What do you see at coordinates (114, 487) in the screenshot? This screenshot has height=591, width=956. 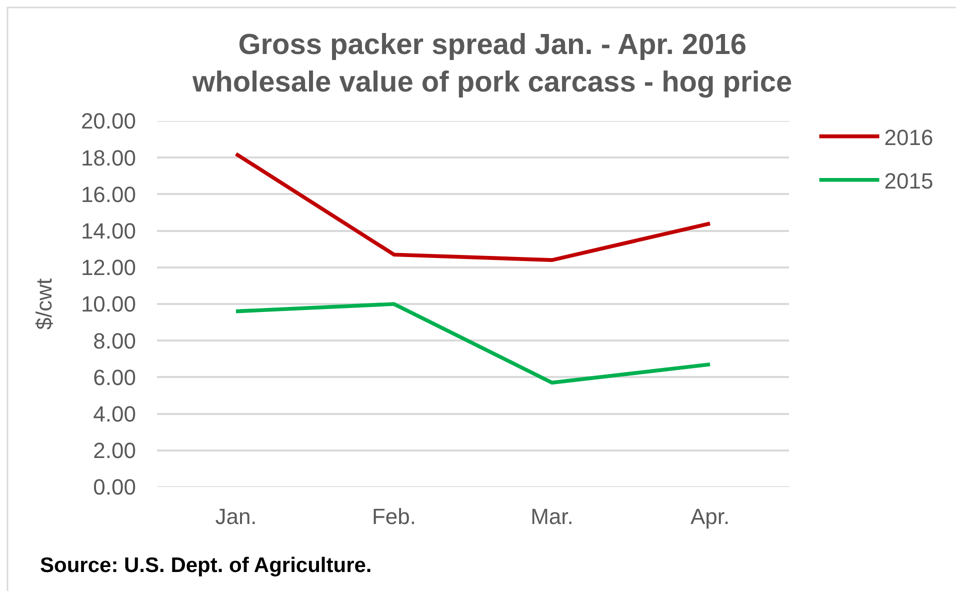 I see `y-tick-label: 0.00` at bounding box center [114, 487].